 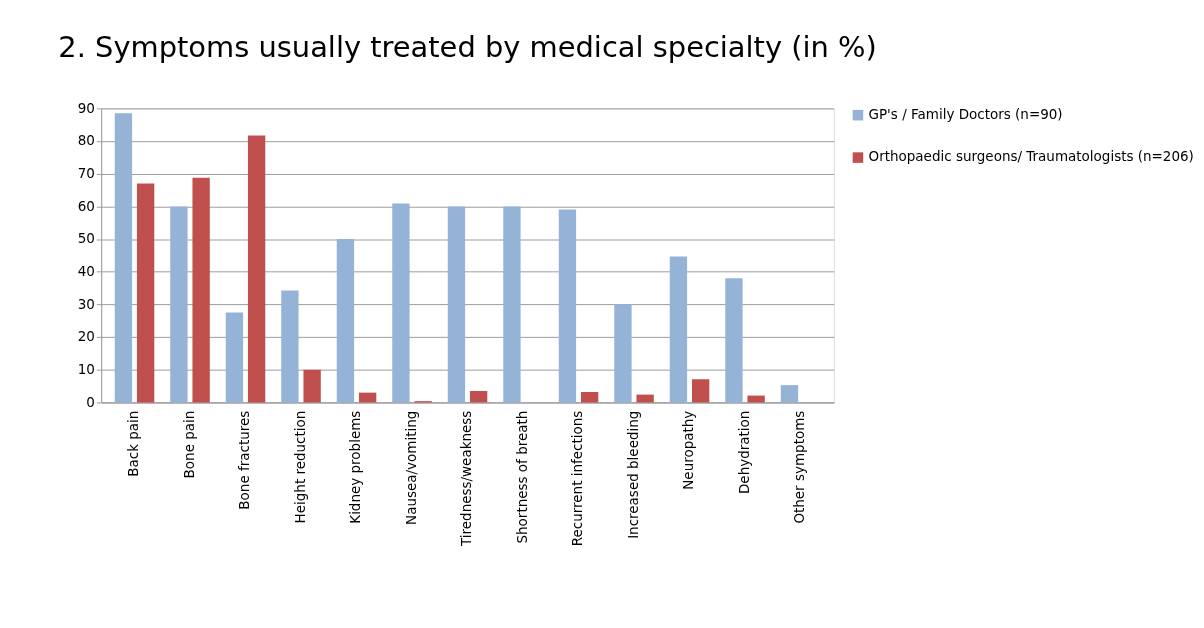 I want to click on x-tick-label: Other symptoms, so click(x=799, y=467).